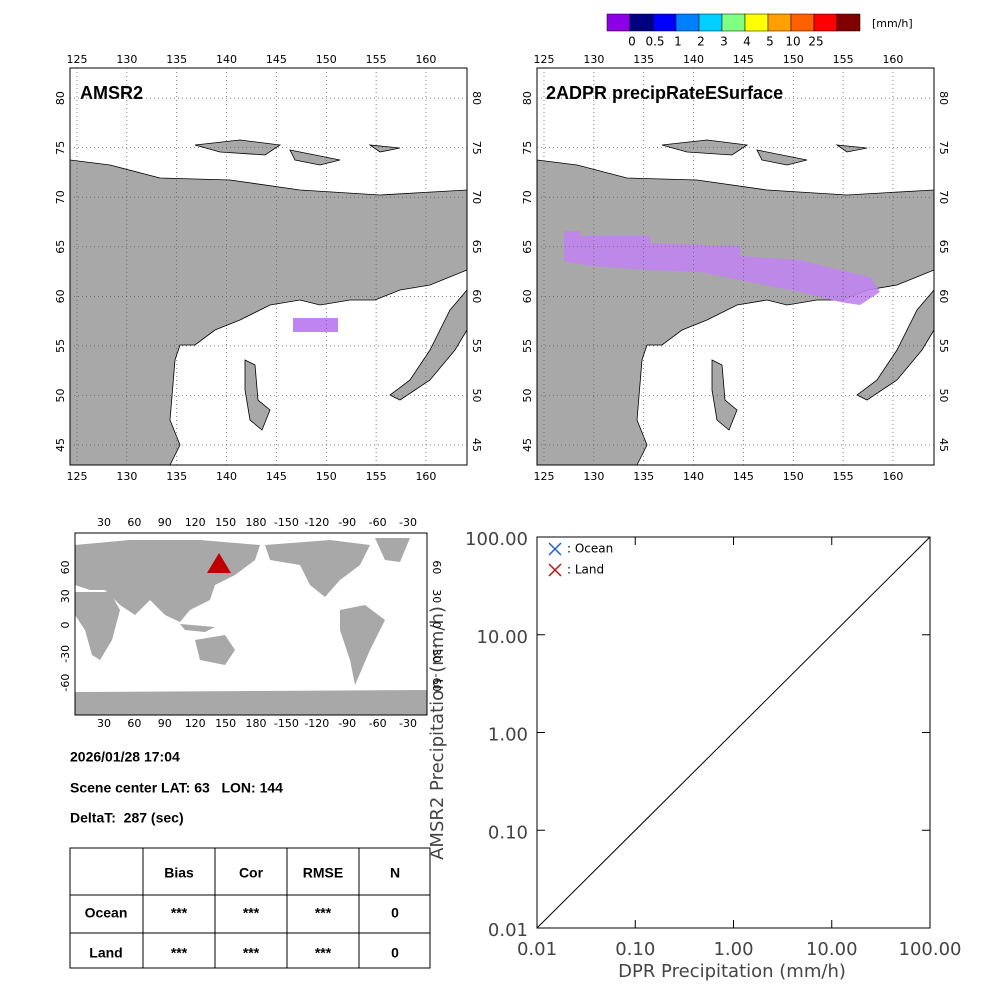 The image size is (1000, 1000). I want to click on table-cell: 0, so click(395, 953).